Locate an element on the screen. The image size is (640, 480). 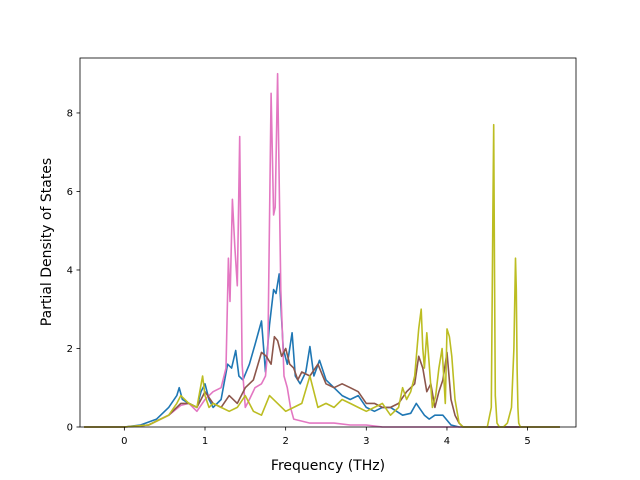
y-axis-label: Partial Density of States is located at coordinates (47, 242).